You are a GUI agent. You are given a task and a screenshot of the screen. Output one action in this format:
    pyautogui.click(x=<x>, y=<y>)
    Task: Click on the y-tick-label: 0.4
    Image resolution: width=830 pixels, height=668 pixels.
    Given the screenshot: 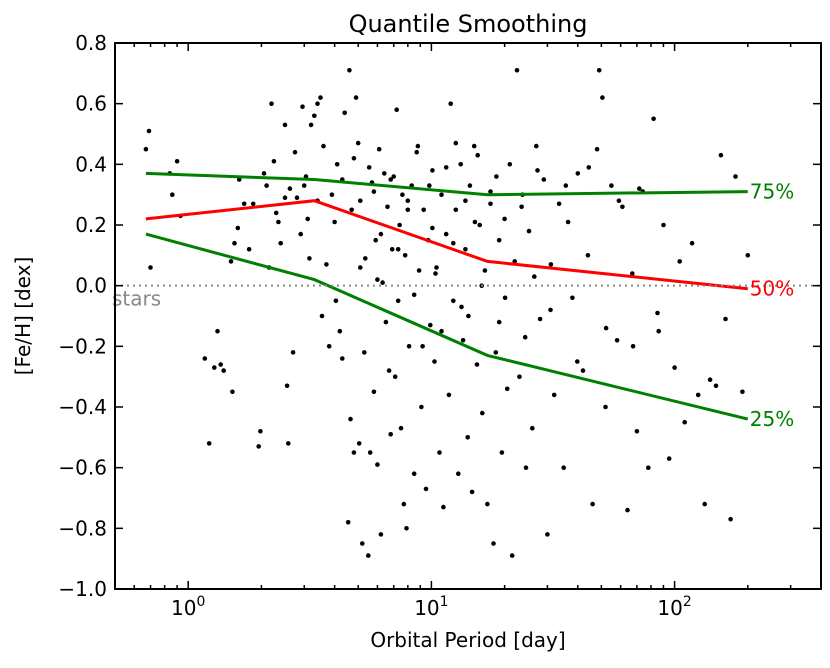 What is the action you would take?
    pyautogui.click(x=91, y=164)
    